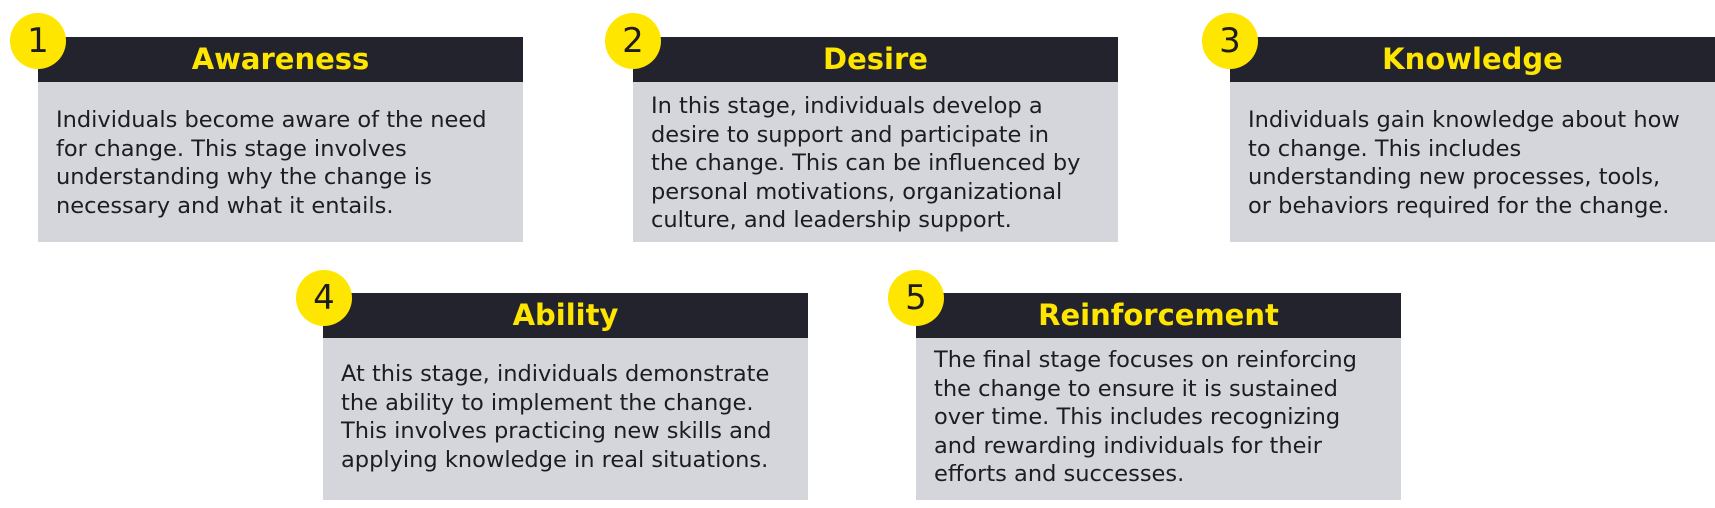  Describe the element at coordinates (633, 41) in the screenshot. I see `stage-number-badge: 2` at that location.